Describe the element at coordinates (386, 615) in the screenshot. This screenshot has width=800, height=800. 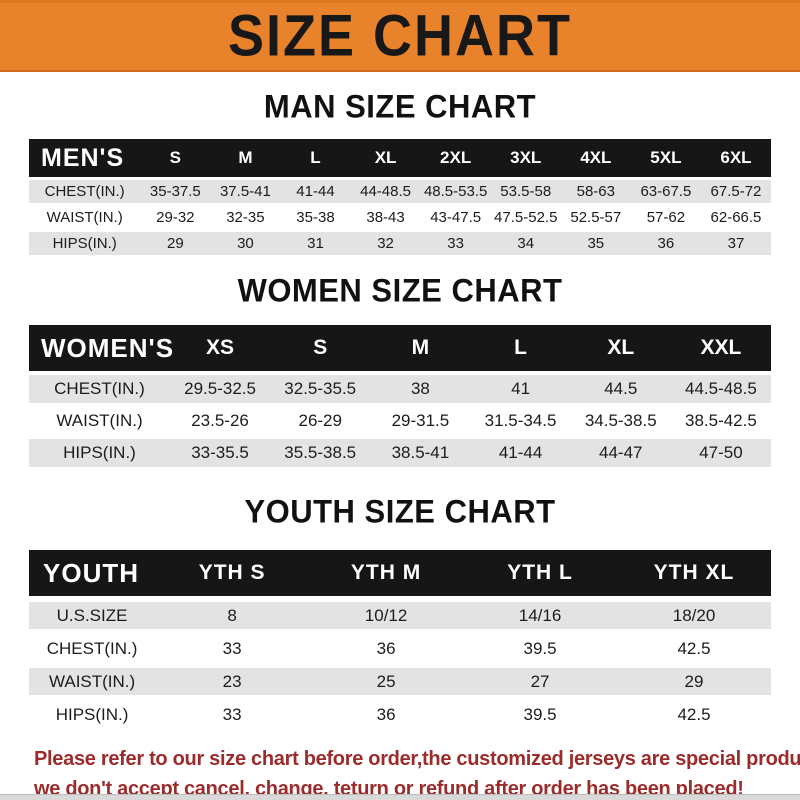
I see `measurement-value: 10/12` at that location.